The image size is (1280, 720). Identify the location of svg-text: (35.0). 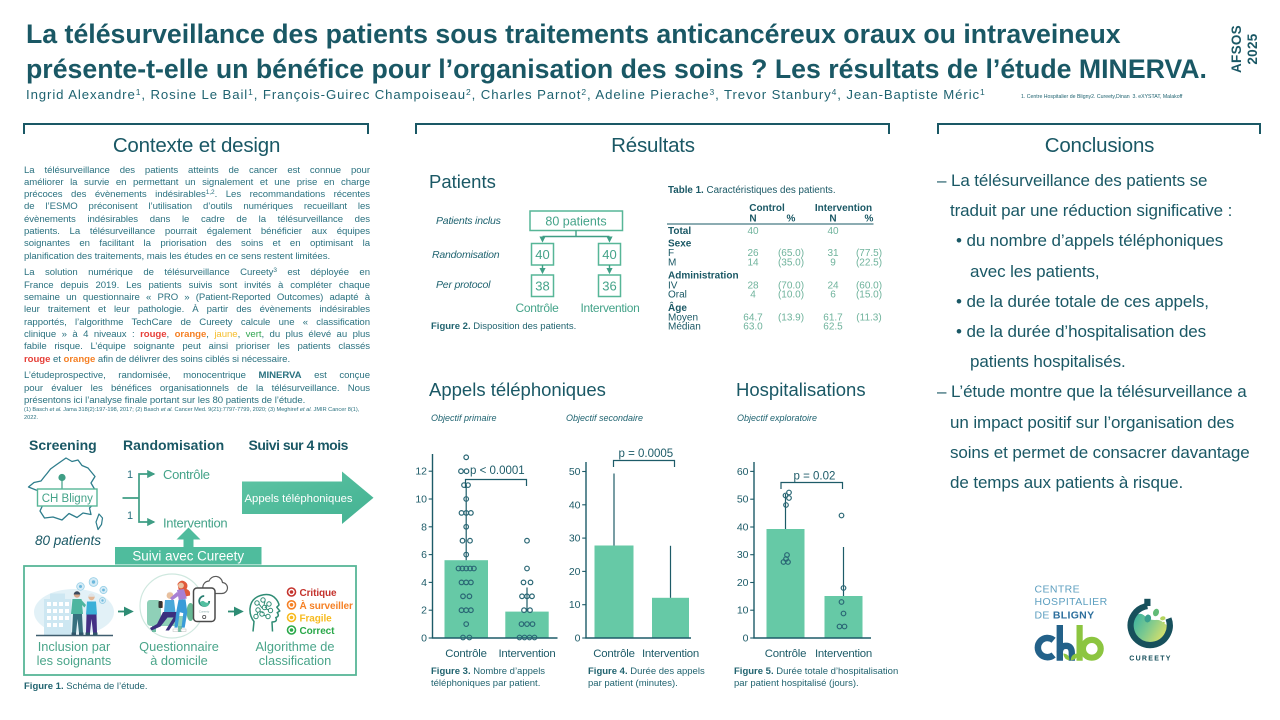
(791, 262).